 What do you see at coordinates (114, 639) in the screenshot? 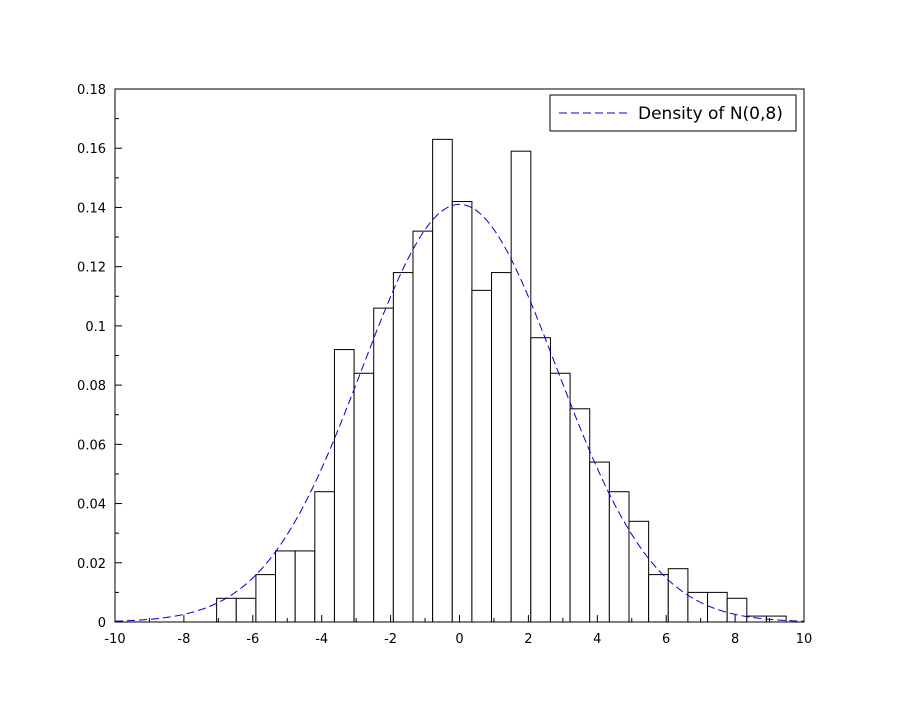
I see `x-tick-label: -10` at bounding box center [114, 639].